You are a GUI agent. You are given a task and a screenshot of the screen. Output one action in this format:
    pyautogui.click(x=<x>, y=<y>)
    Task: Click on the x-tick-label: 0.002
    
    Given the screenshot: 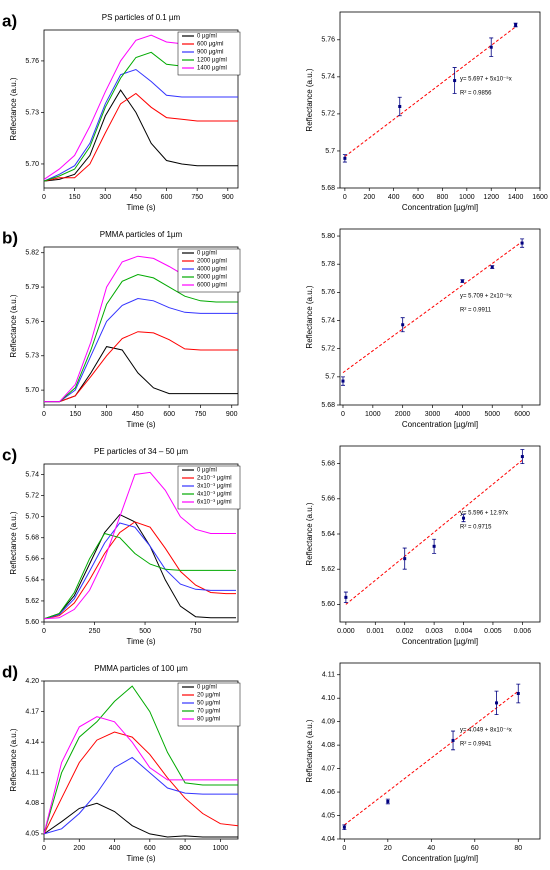 What is the action you would take?
    pyautogui.click(x=405, y=631)
    